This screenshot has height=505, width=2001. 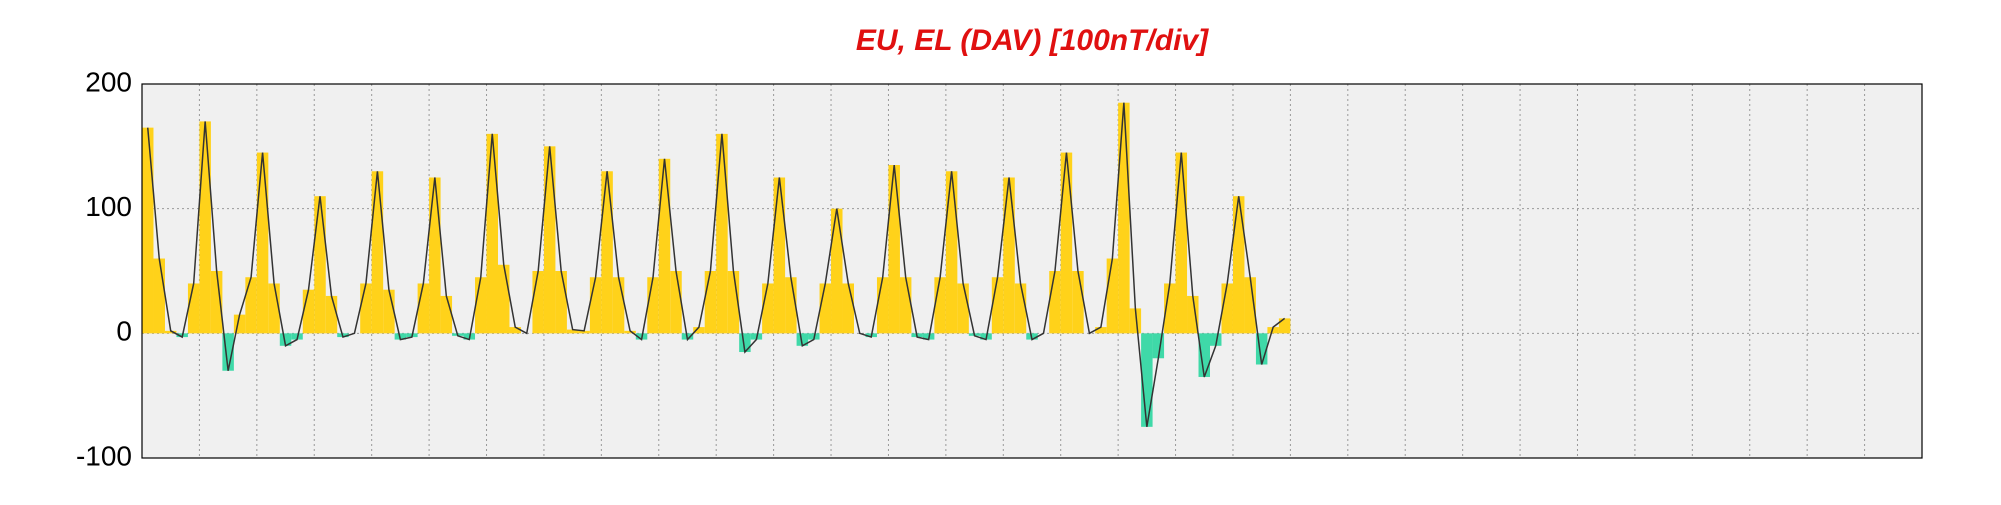 What do you see at coordinates (104, 455) in the screenshot?
I see `y-tick-label: -100` at bounding box center [104, 455].